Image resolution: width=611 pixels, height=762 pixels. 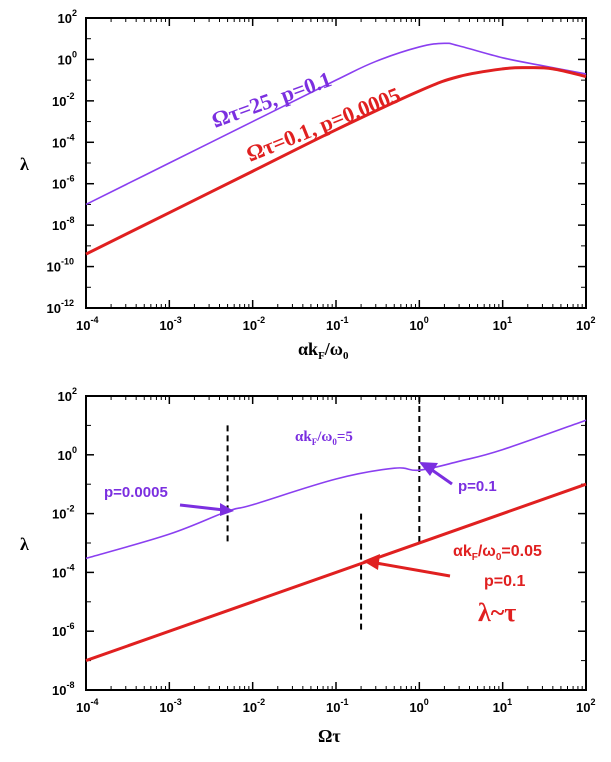 What do you see at coordinates (321, 356) in the screenshot?
I see `top-xlabel-sub-f: F` at bounding box center [321, 356].